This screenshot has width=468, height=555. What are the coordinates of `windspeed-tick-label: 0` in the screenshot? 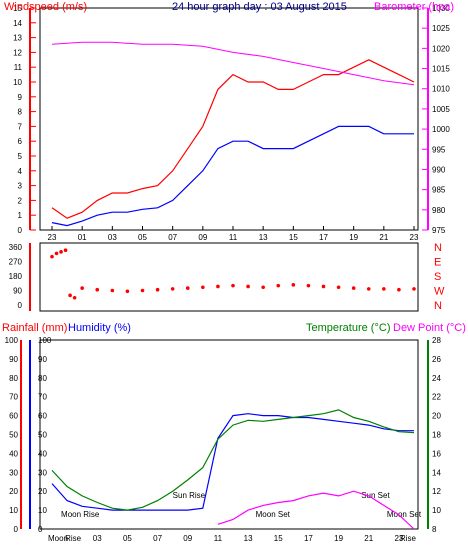 It's located at (20, 230).